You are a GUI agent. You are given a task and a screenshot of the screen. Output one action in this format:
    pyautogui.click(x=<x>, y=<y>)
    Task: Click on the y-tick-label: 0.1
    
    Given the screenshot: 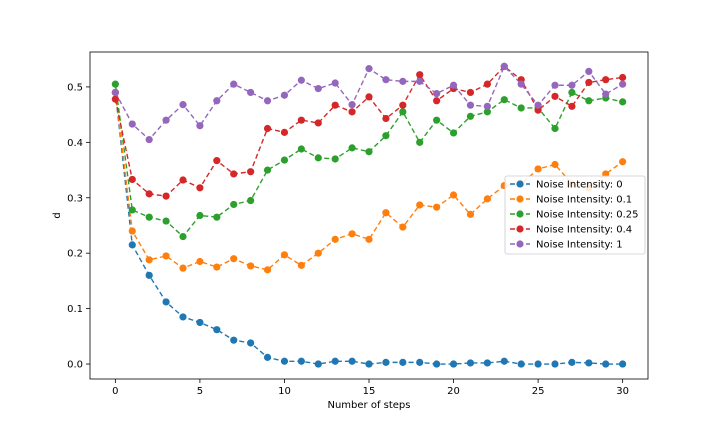 What is the action you would take?
    pyautogui.click(x=75, y=309)
    